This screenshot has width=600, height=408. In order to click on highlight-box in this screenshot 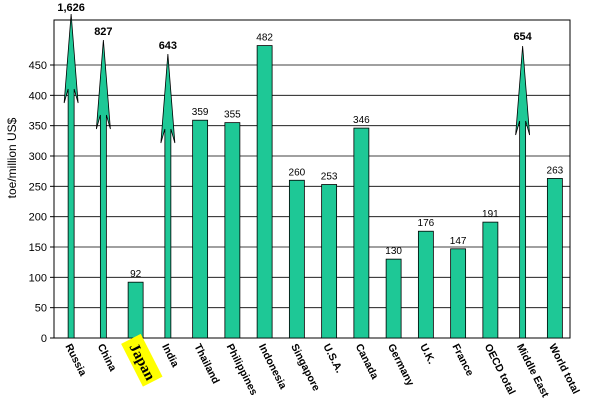, I will do `click(142, 360)`.